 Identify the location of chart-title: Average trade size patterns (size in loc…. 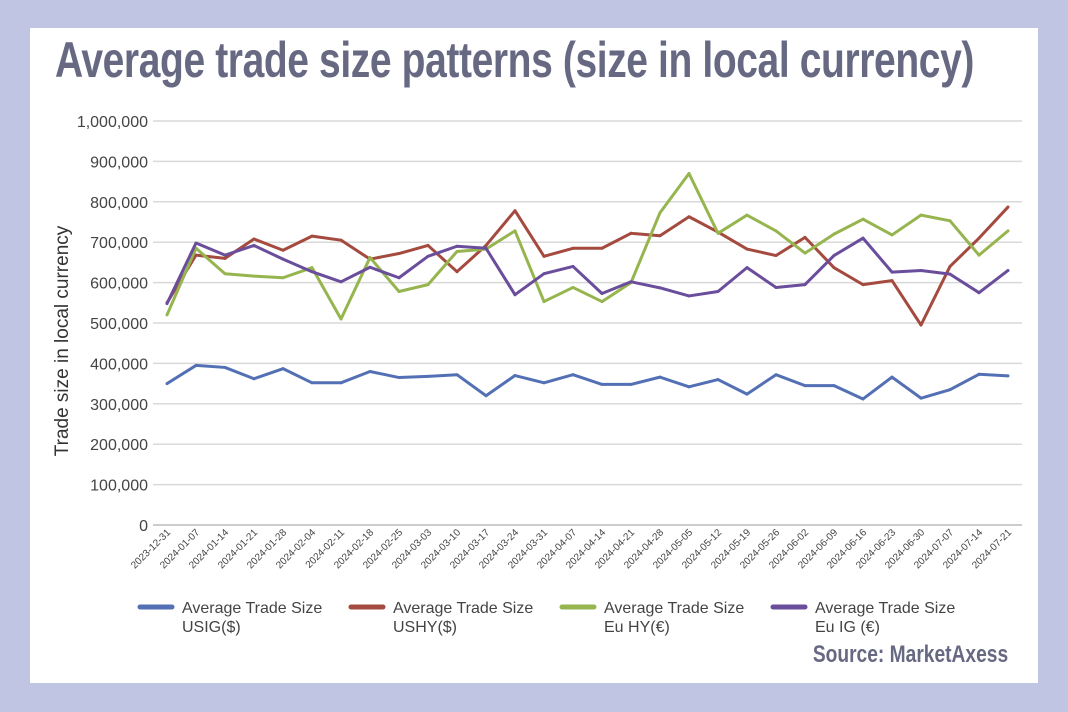
(514, 60).